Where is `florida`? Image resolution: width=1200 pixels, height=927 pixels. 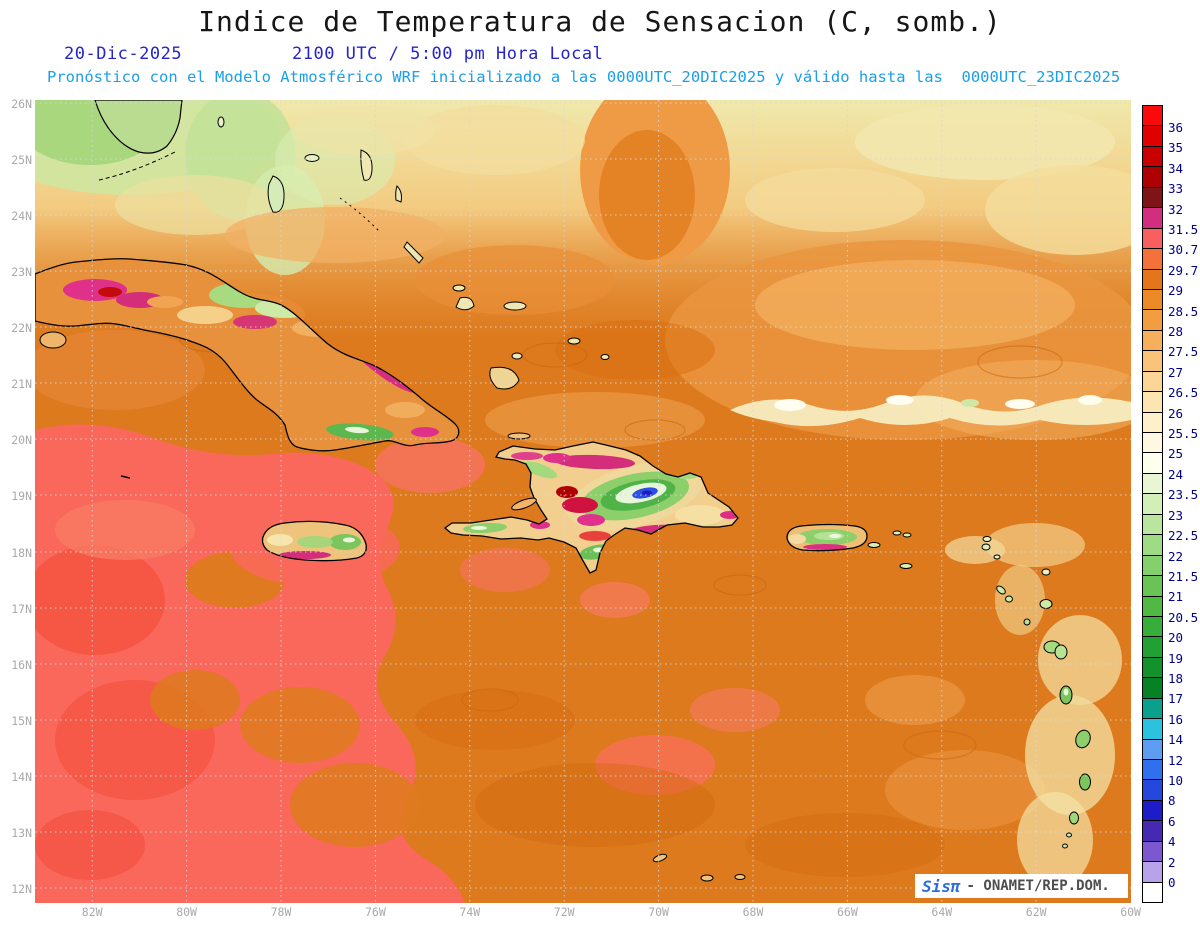 florida is located at coordinates (159, 140).